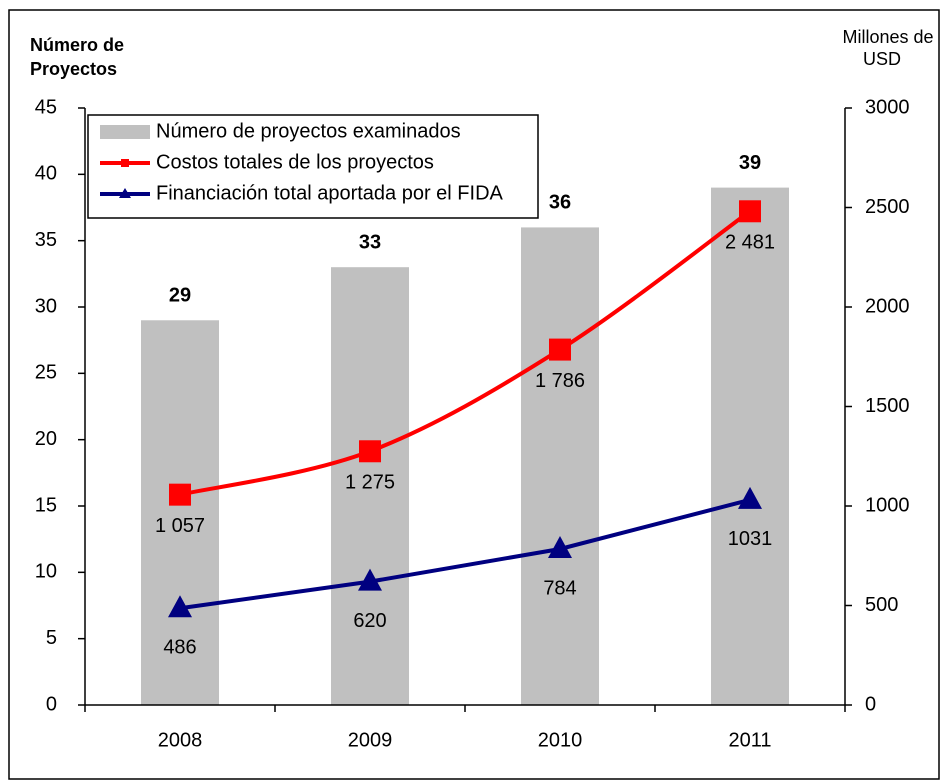  Describe the element at coordinates (887, 505) in the screenshot. I see `y2-tick-label: 1000` at that location.